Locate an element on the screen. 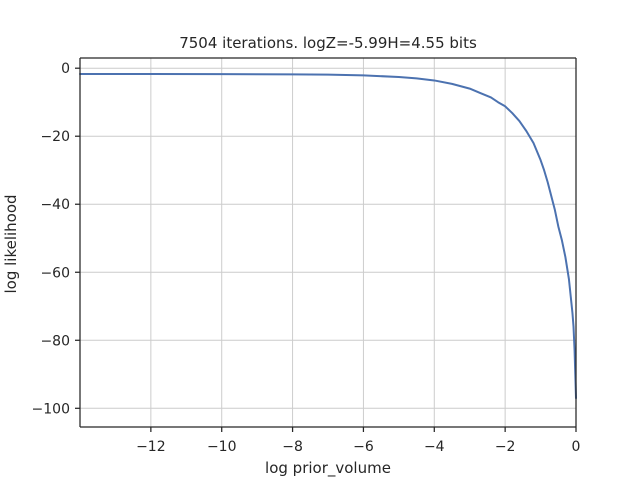  x-tick-label: −6 is located at coordinates (363, 447).